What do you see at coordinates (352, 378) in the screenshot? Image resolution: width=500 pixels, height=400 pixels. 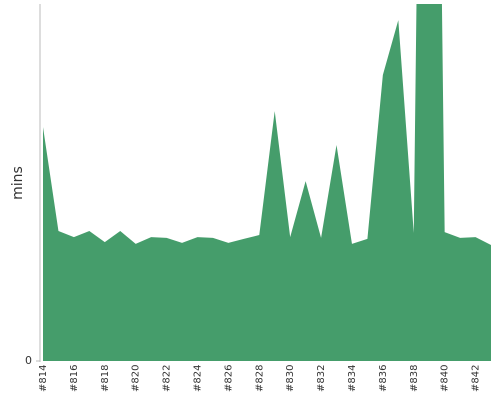 I see `x-tick-label: #834` at bounding box center [352, 378].